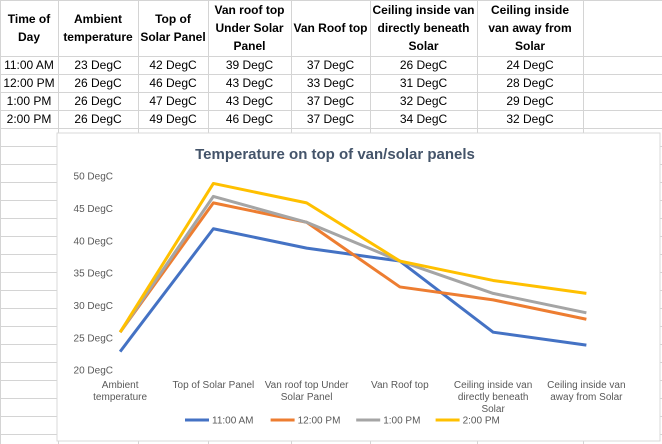  I want to click on data-cell: 1:00 PM, so click(29, 101).